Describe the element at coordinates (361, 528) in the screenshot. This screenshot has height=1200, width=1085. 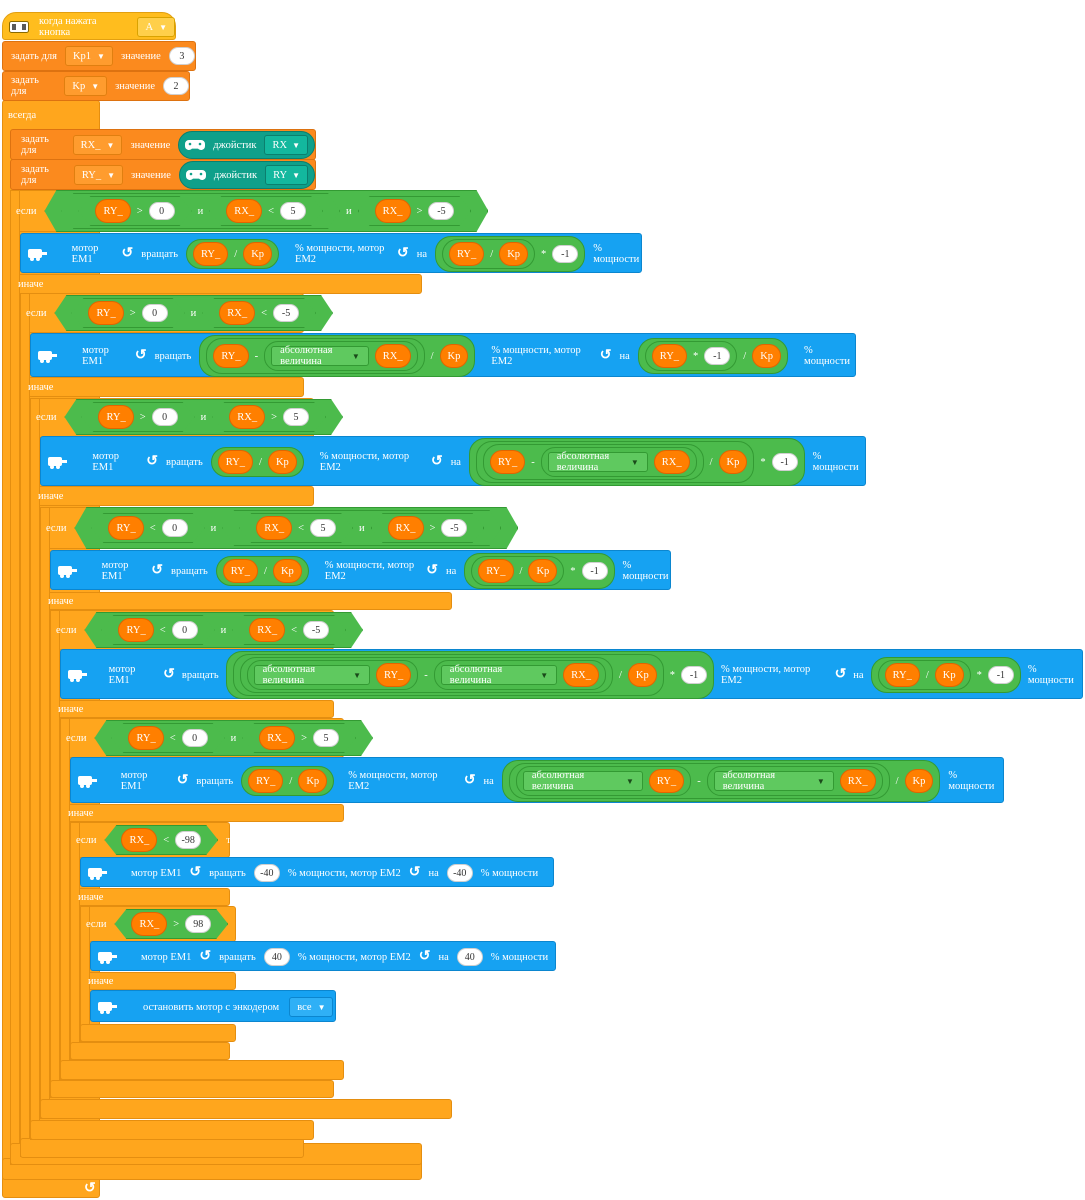
I see `and-condition: RX_ < 5 и RX_ > -5` at that location.